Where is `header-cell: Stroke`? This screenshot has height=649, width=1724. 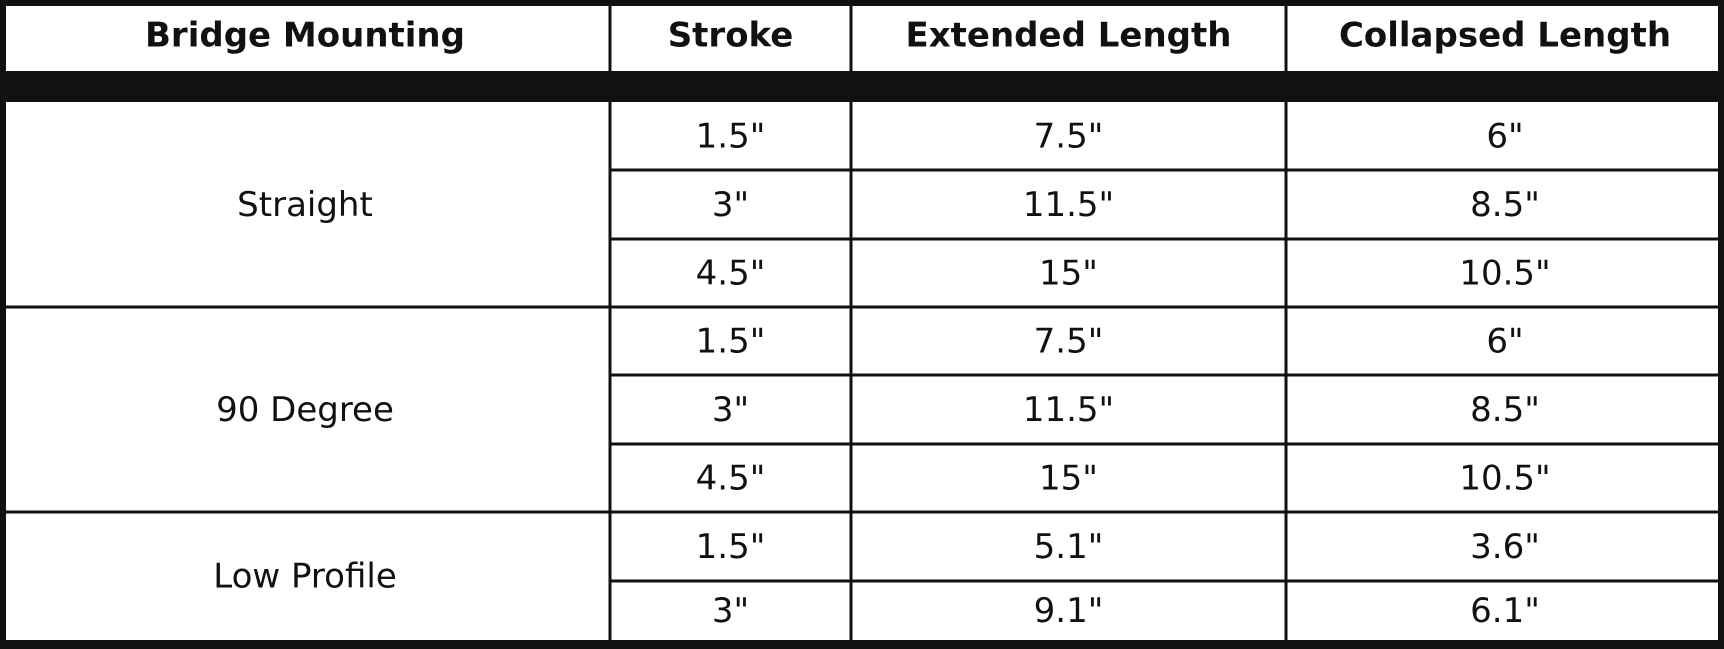
header-cell: Stroke is located at coordinates (731, 36).